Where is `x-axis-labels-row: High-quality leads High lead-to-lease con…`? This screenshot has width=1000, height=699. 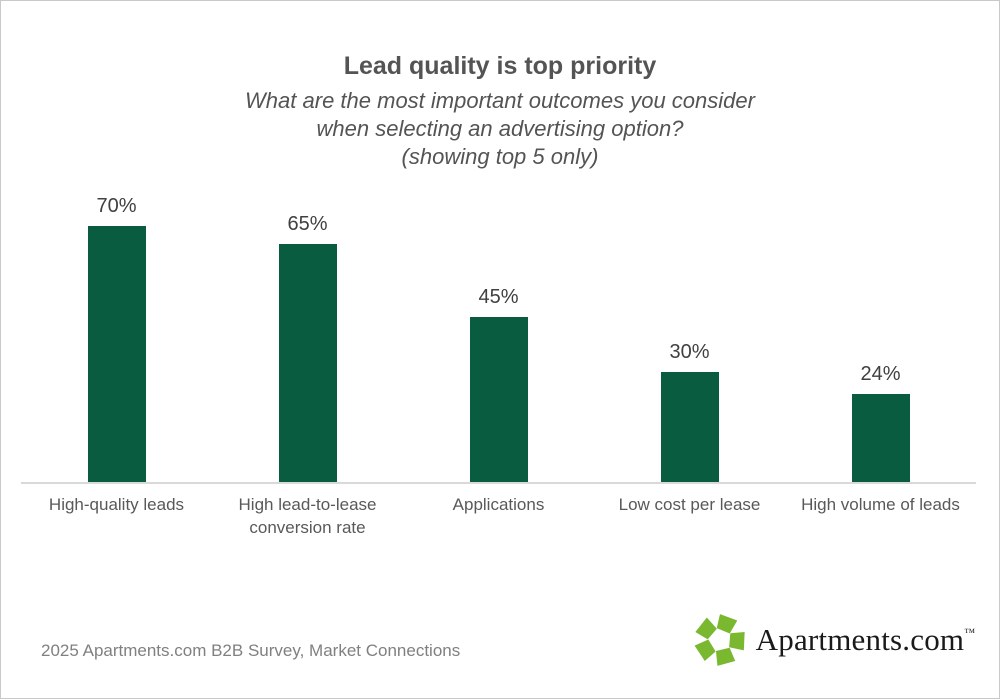
x-axis-labels-row: High-quality leads High lead-to-lease con… is located at coordinates (498, 511).